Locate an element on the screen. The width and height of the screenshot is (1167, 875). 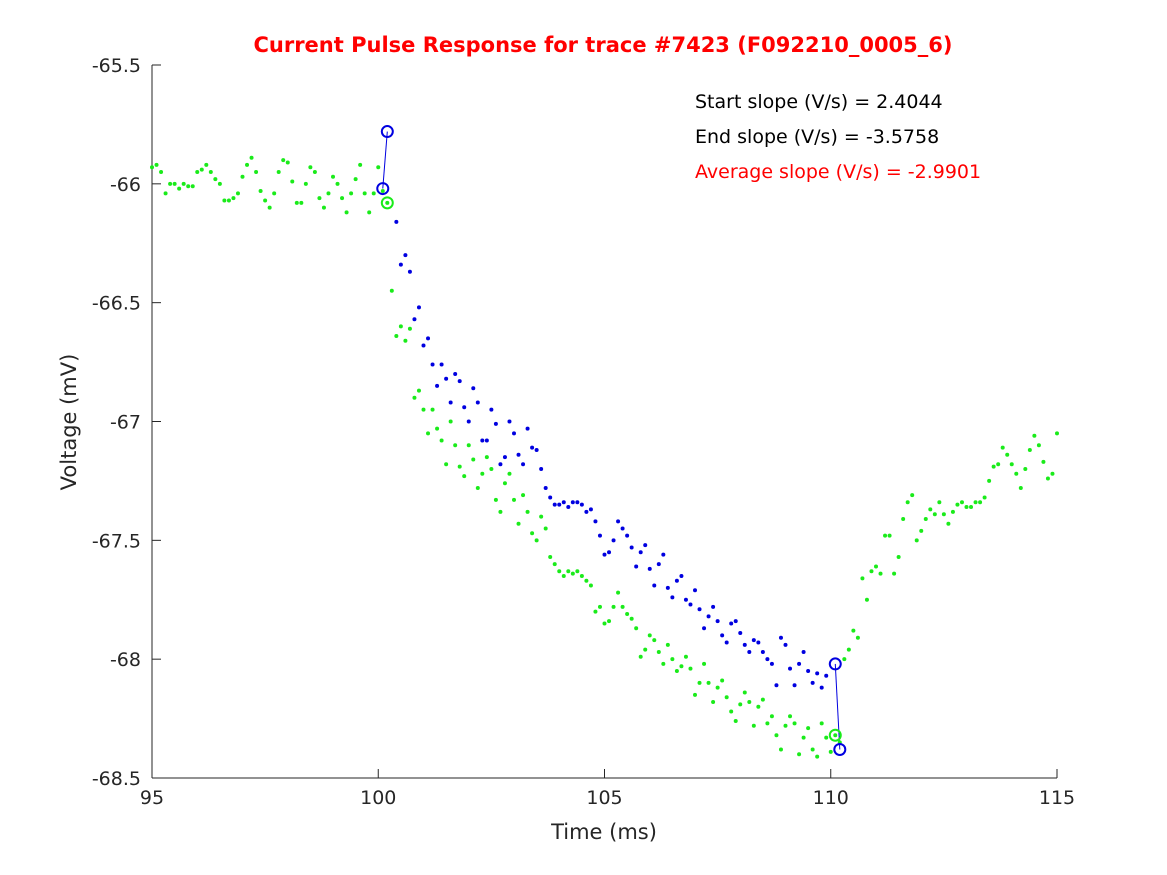
slope-segment-line is located at coordinates (837, 706).